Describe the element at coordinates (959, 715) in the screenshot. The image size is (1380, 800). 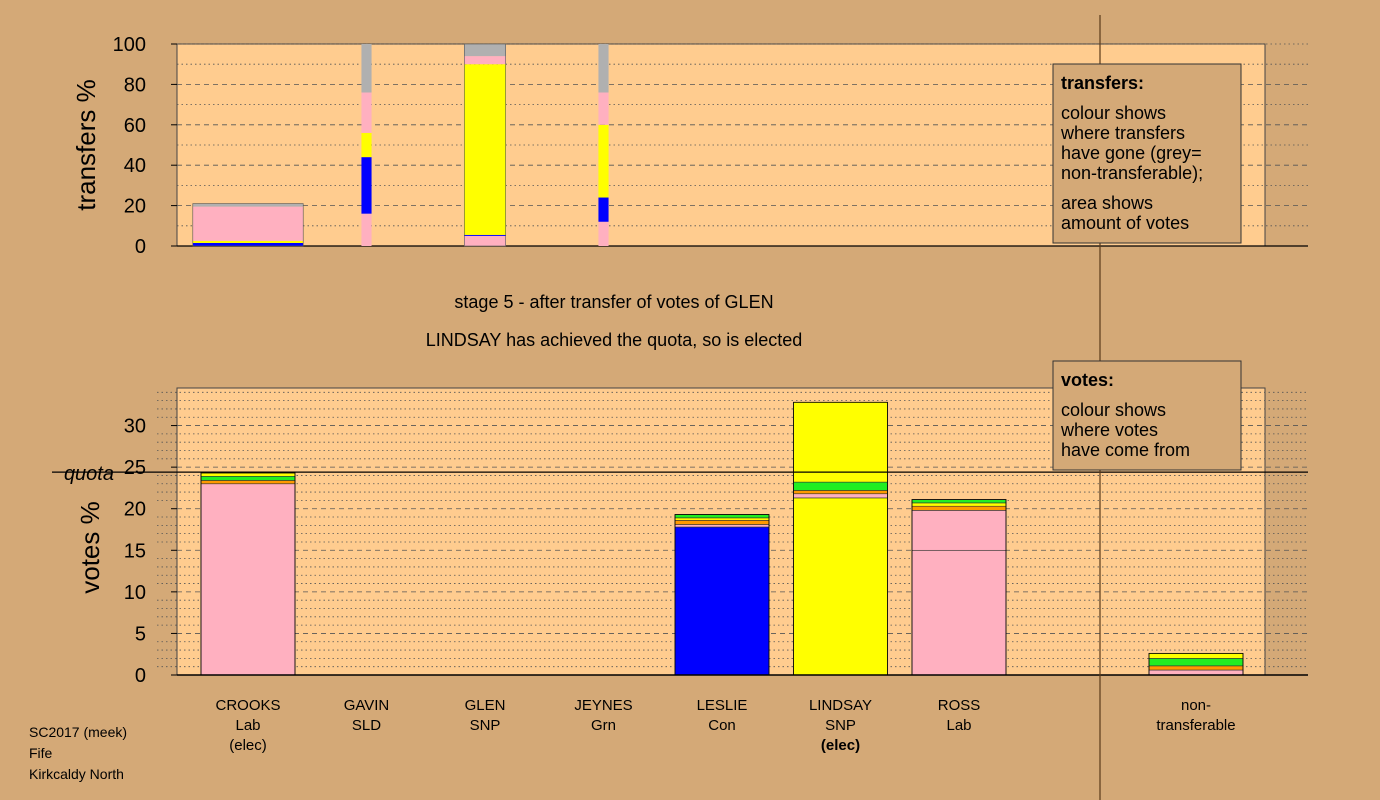
I see `candidate-label-ross: ROSS Lab` at that location.